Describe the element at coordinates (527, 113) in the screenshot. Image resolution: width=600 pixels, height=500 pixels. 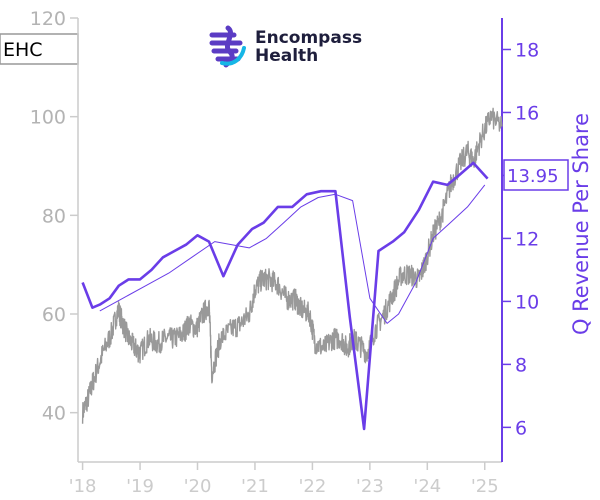
I see `right-tick-label: 16` at that location.